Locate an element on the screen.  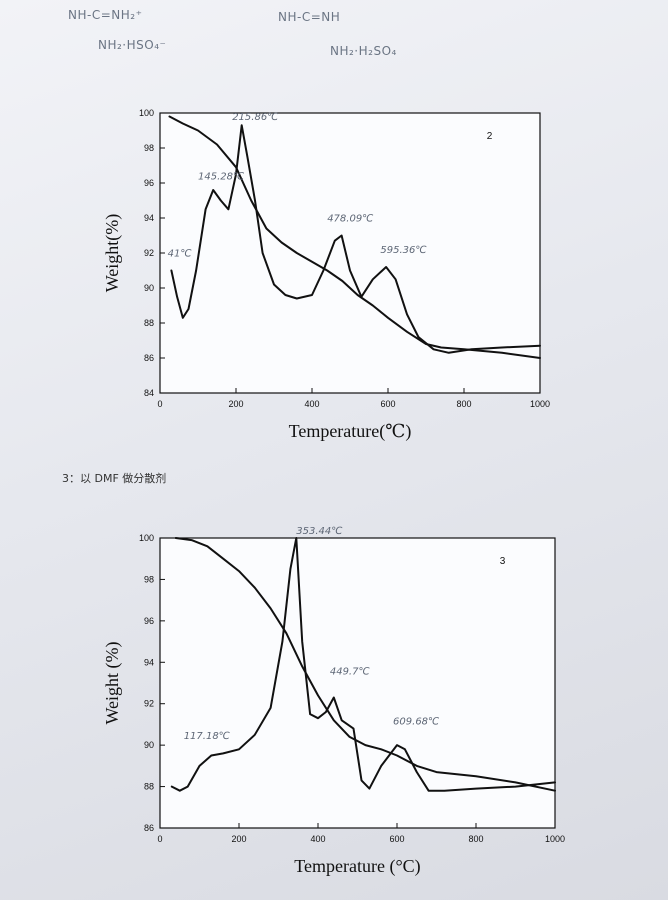
x-axis-label: Temperature(℃) is located at coordinates (350, 431).